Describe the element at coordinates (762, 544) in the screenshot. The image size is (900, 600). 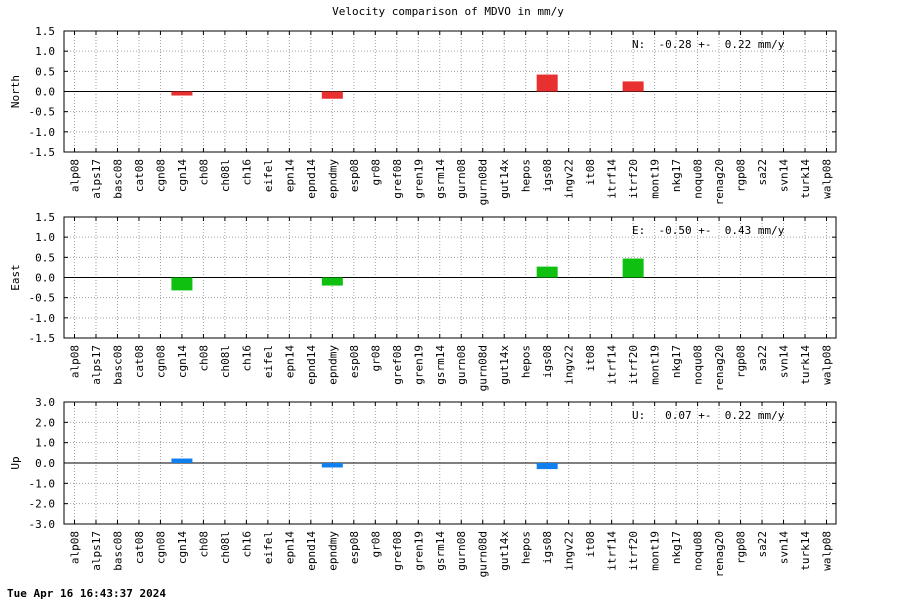
I see `x-tick-label: sa22` at that location.